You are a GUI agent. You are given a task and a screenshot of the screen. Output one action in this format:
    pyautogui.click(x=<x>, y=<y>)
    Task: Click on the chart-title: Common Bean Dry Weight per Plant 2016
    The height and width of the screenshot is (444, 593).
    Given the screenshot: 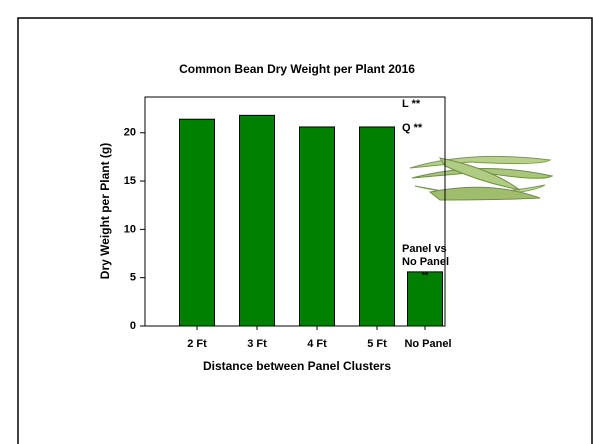 What is the action you would take?
    pyautogui.click(x=297, y=69)
    